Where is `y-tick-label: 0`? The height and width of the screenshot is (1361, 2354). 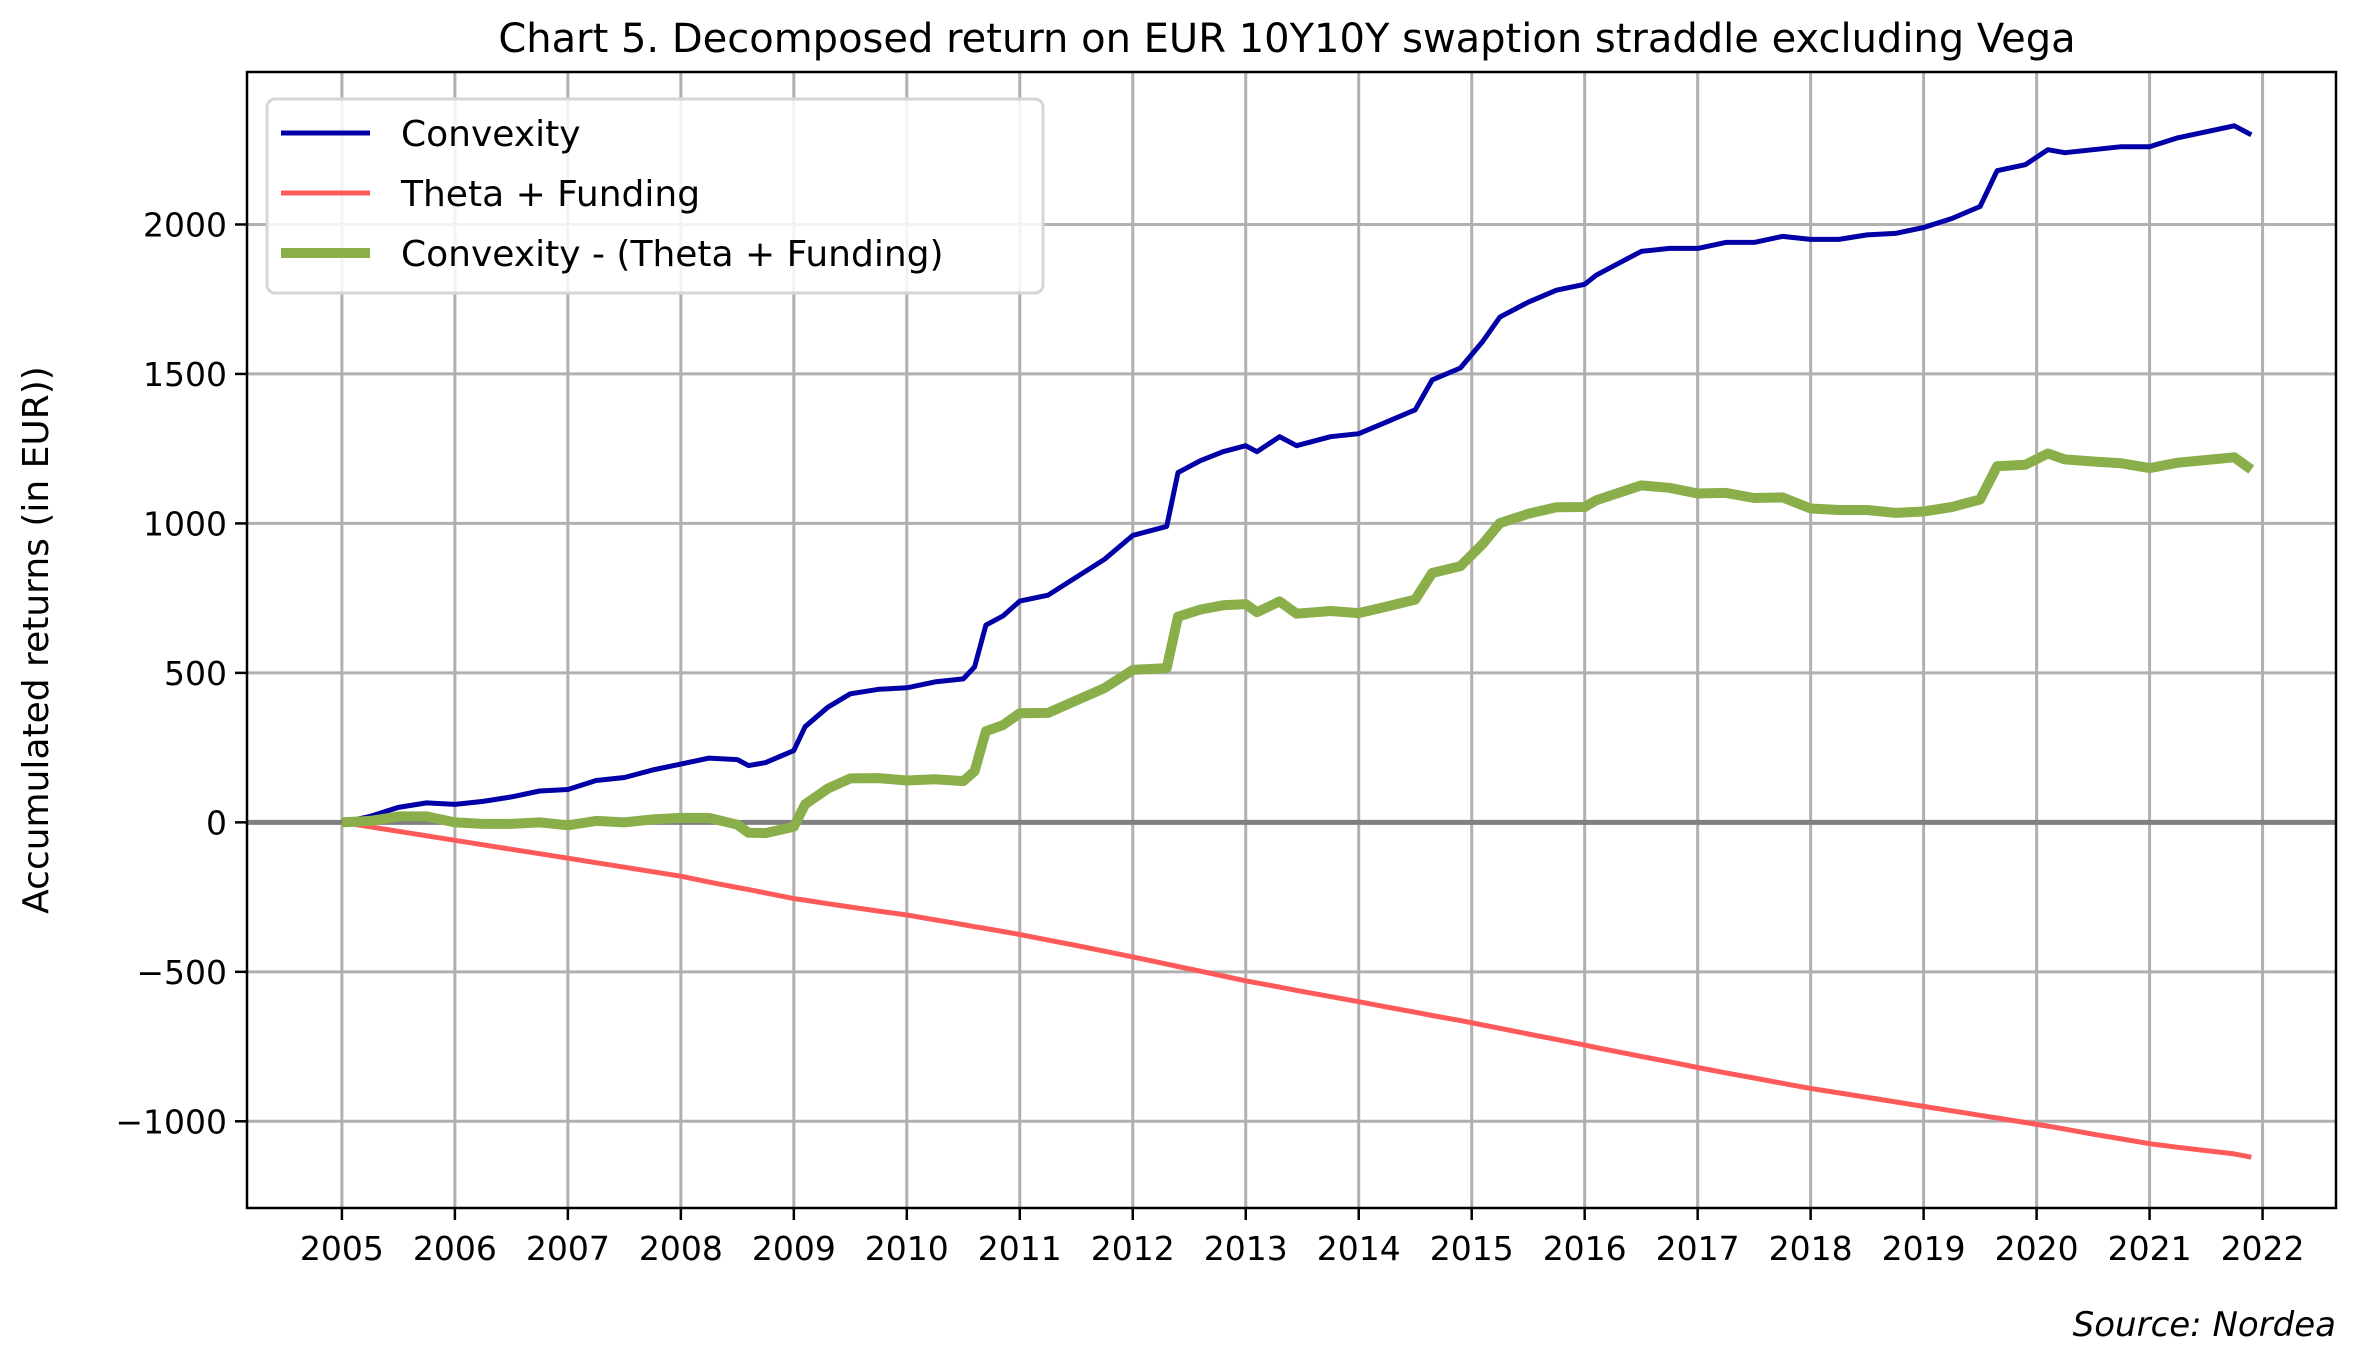 y-tick-label: 0 is located at coordinates (216, 822).